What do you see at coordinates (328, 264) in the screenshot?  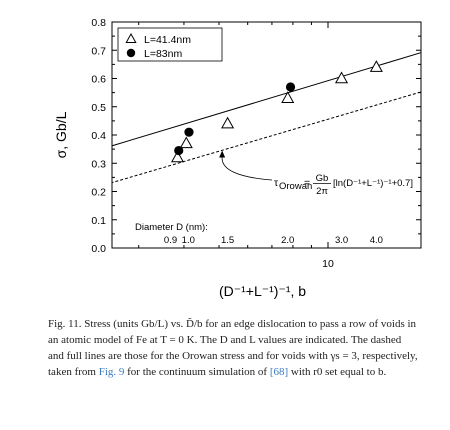 I see `x-tick-label: 10` at bounding box center [328, 264].